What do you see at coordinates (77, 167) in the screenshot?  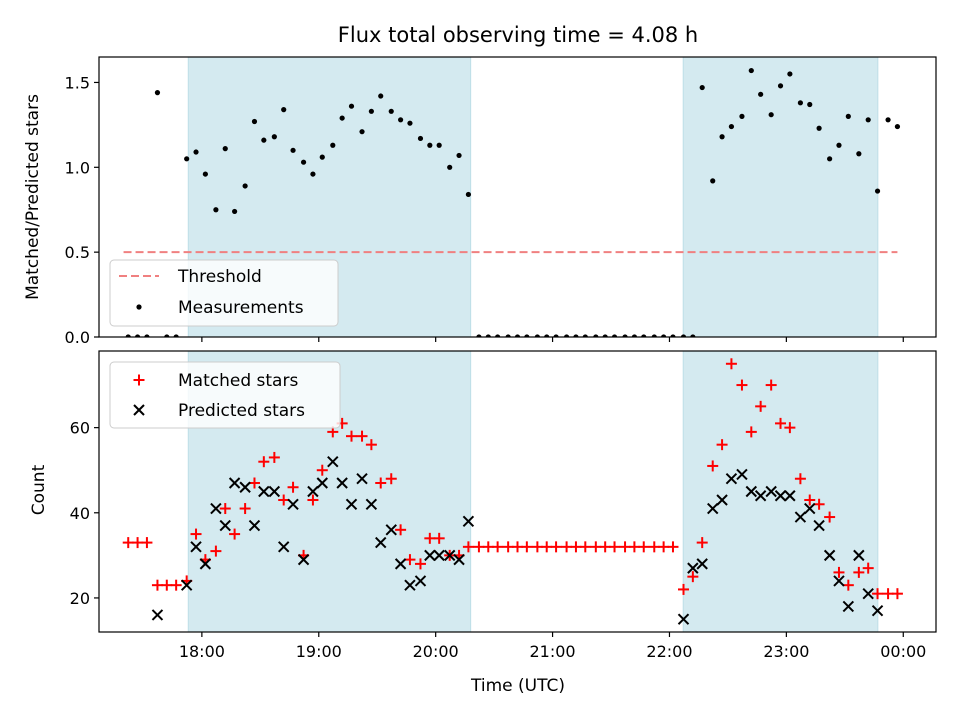 I see `y-tick-label-ratio: 1.0` at bounding box center [77, 167].